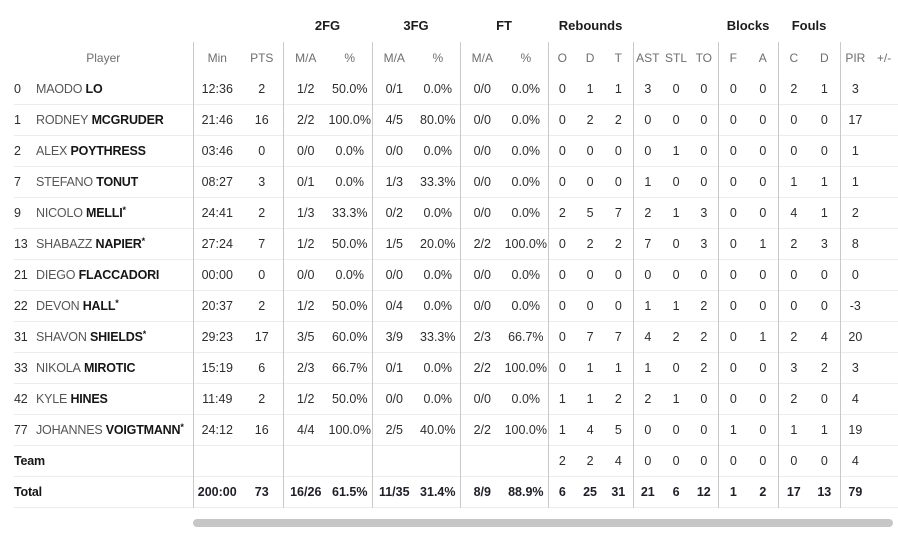  What do you see at coordinates (216, 306) in the screenshot?
I see `stat-min: 20:37` at bounding box center [216, 306].